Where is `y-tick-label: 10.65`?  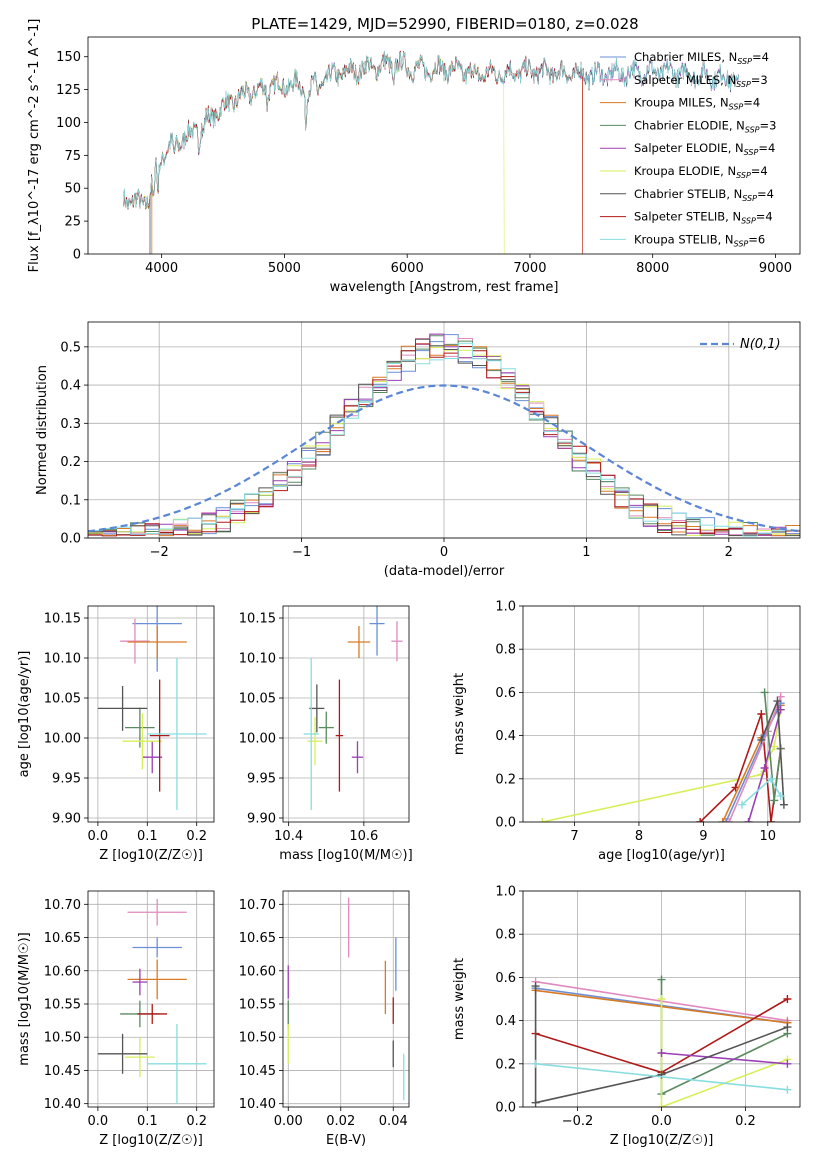 y-tick-label: 10.65 is located at coordinates (62, 938).